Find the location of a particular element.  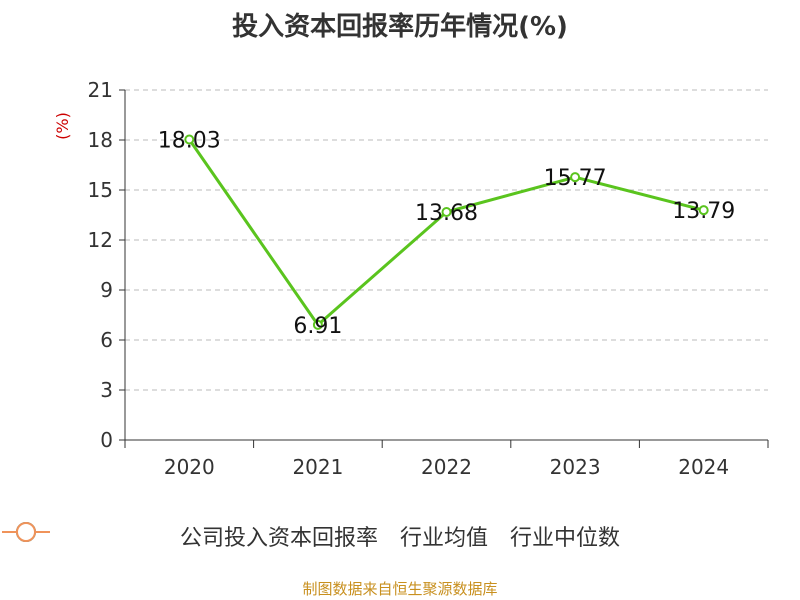

legend-label: 行业中位数 is located at coordinates (565, 538).